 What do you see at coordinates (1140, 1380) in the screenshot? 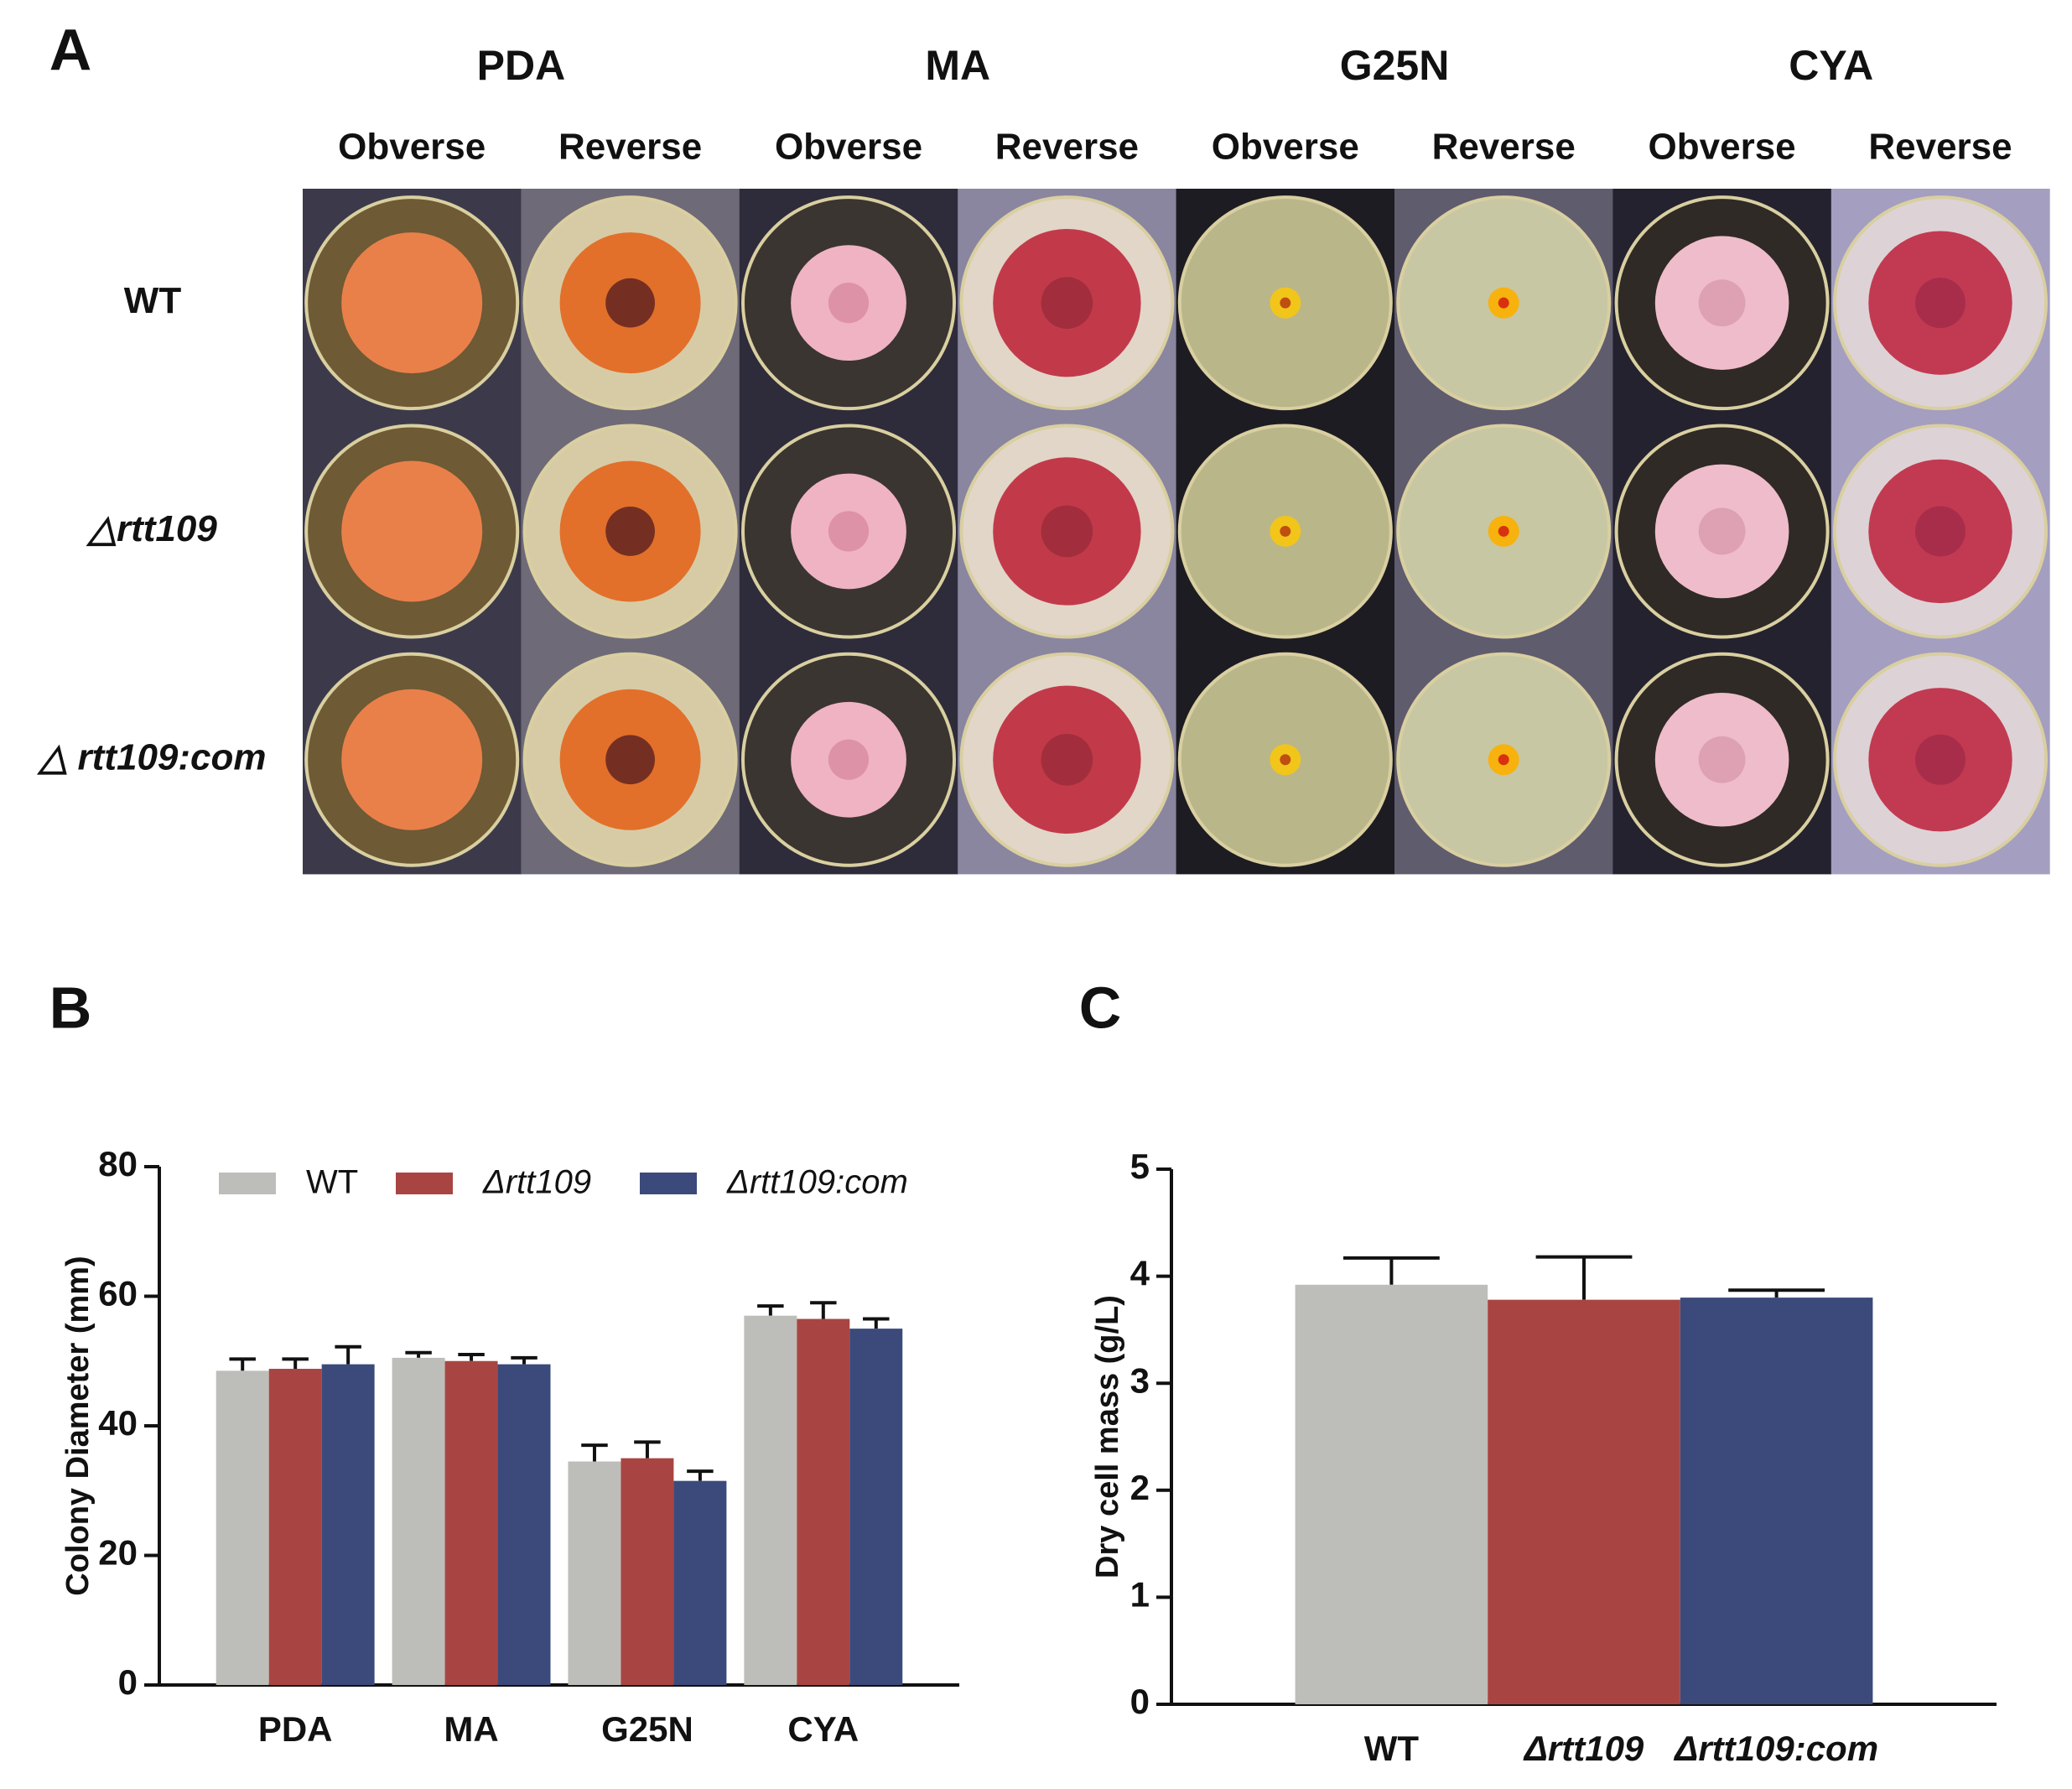
I see `y-tick-label: 3` at bounding box center [1140, 1380].